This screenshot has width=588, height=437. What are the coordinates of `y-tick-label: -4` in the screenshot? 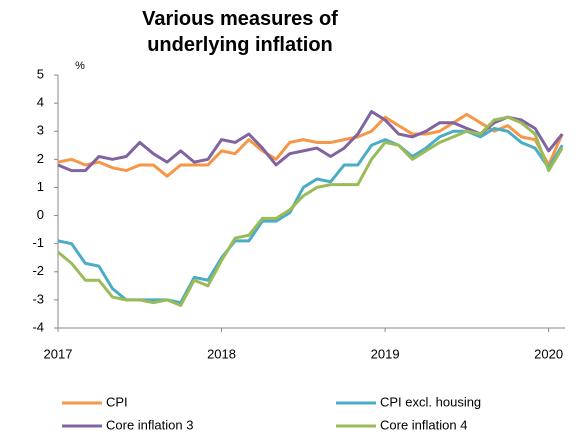 It's located at (38, 326).